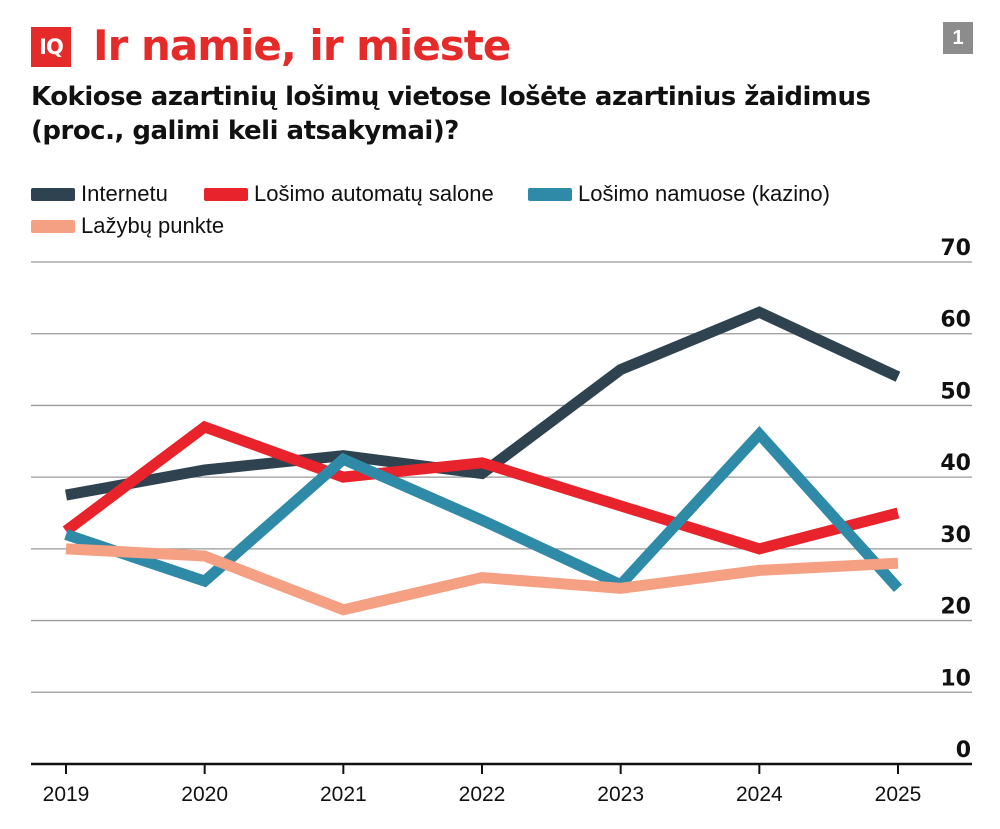 The width and height of the screenshot is (1000, 829). Describe the element at coordinates (759, 794) in the screenshot. I see `x-tick-label: 2024` at that location.